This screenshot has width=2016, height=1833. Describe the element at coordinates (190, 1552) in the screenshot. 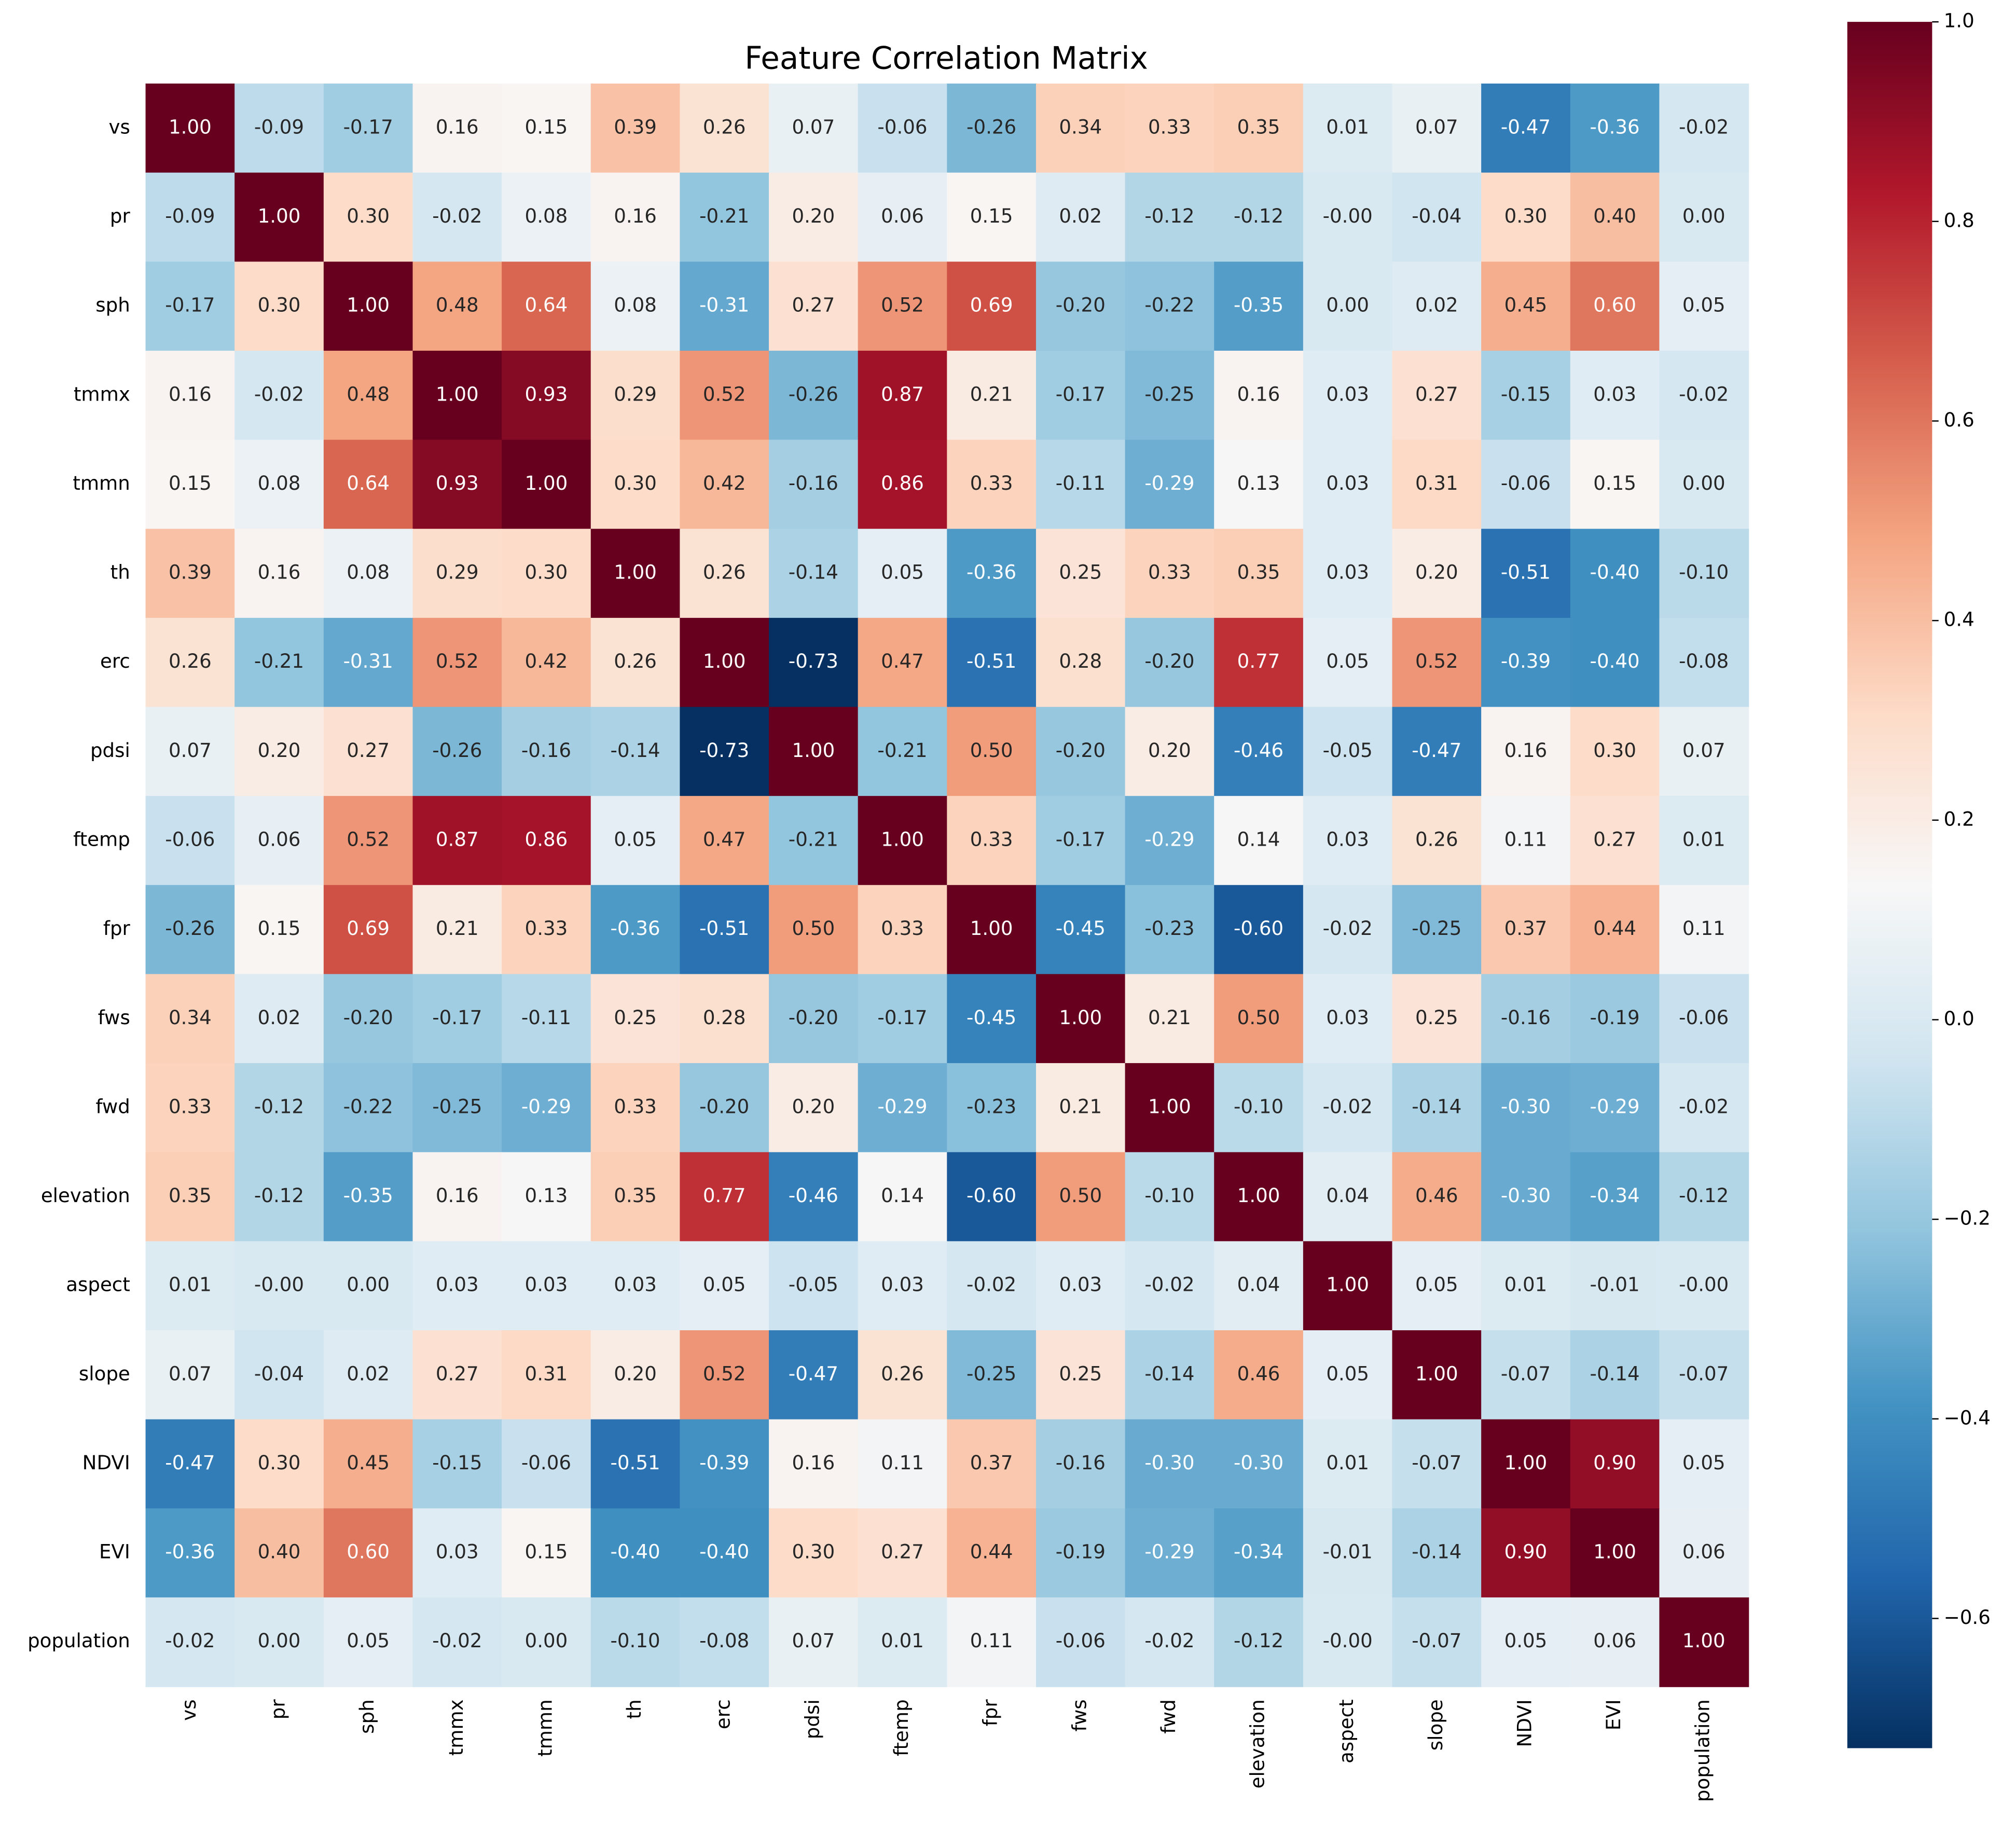

I see `cell-label: -0.36` at that location.